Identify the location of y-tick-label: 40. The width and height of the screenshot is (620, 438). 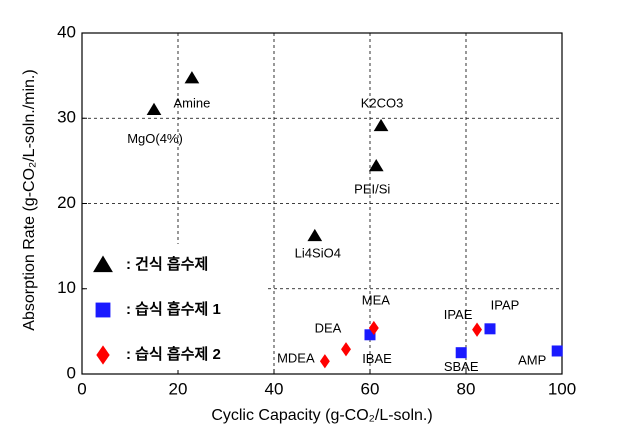
(66, 31).